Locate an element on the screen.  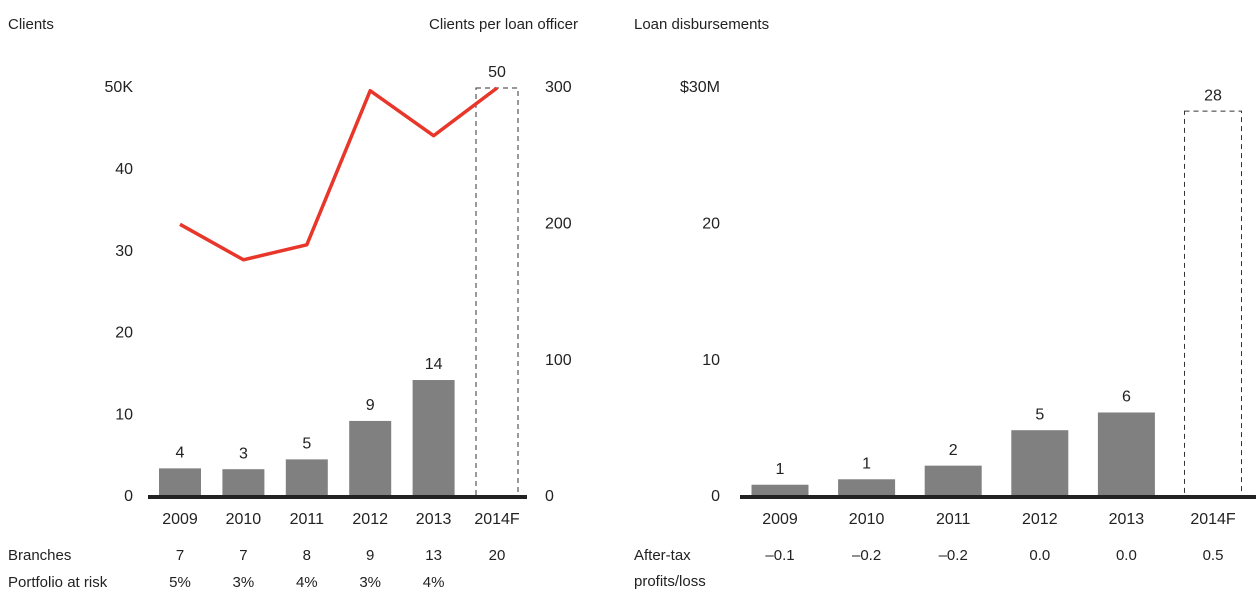
y-tick-label: 50K is located at coordinates (119, 87).